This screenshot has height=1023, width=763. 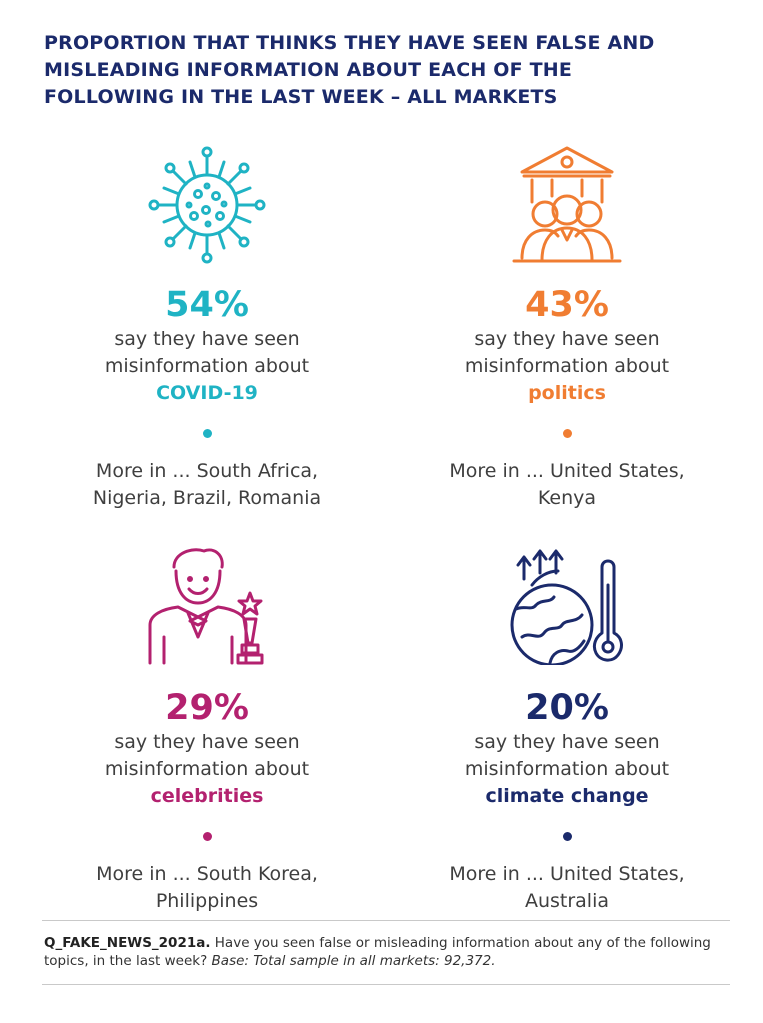 What do you see at coordinates (567, 339) in the screenshot?
I see `politics-line1: say they have seen` at bounding box center [567, 339].